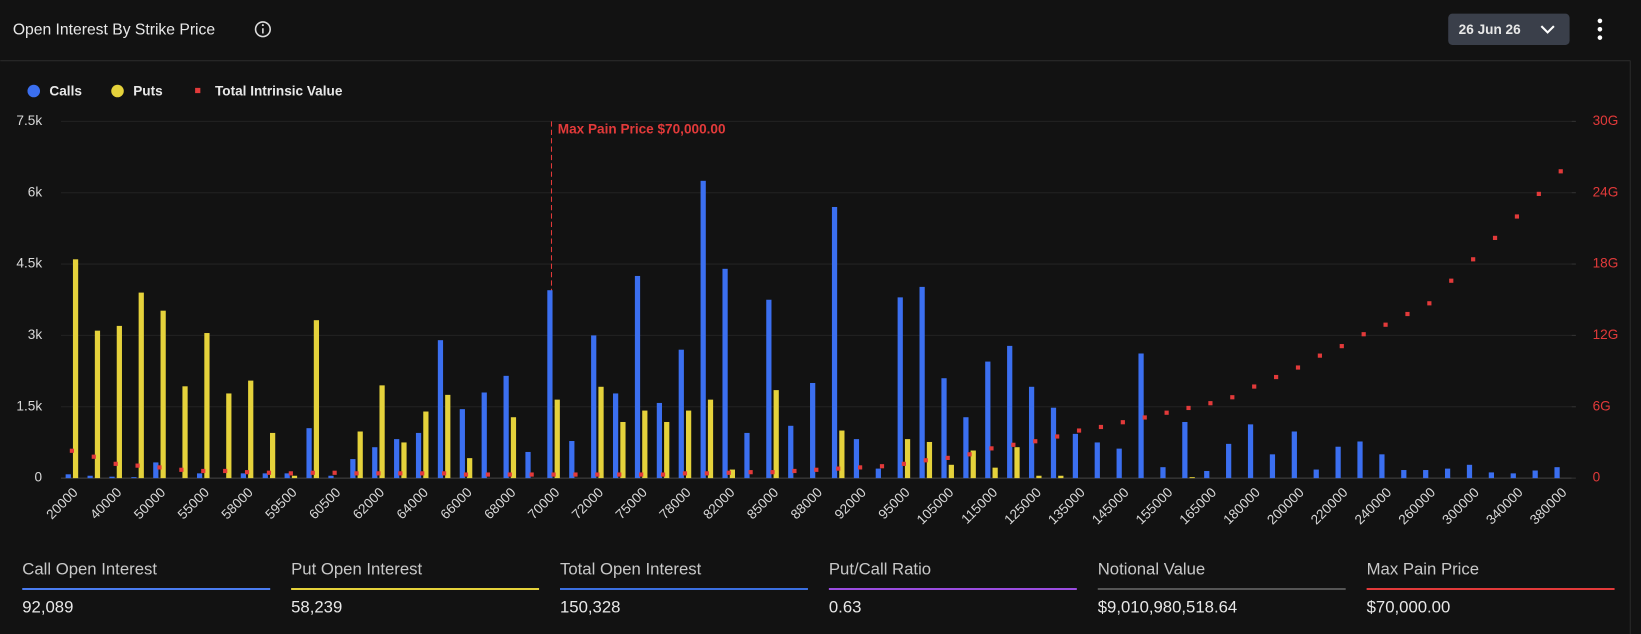 The height and width of the screenshot is (634, 1641). I want to click on y2-tick-label: 18G, so click(1606, 263).